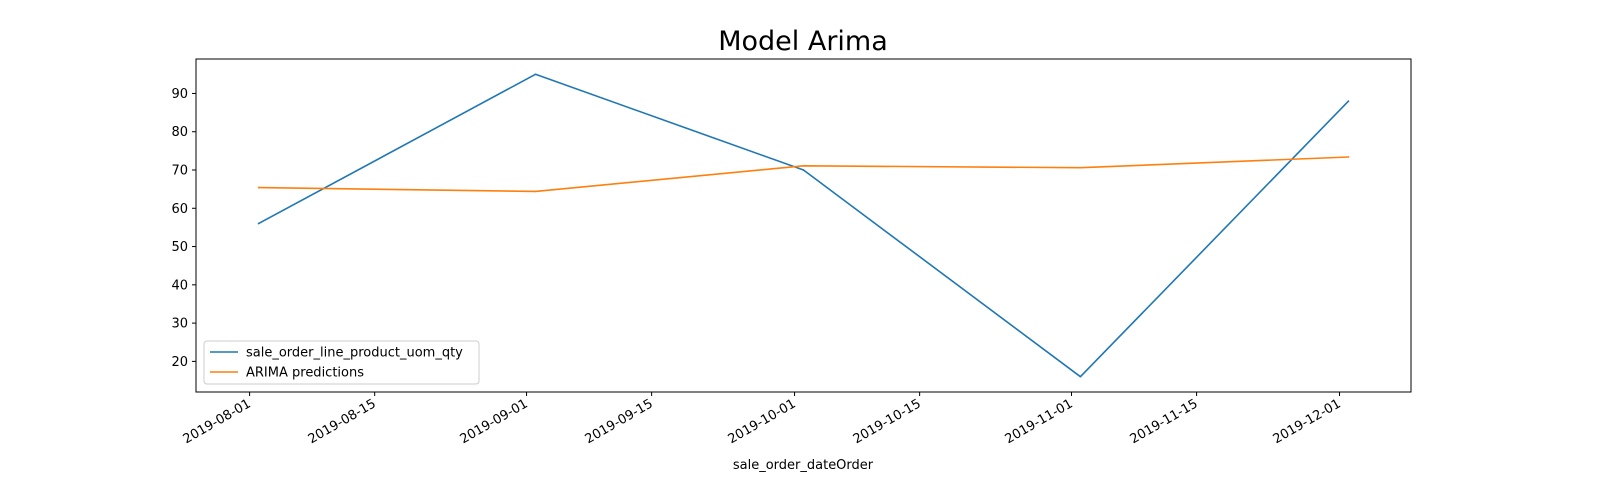 This screenshot has width=1600, height=500. I want to click on y-tick-label: 80, so click(179, 132).